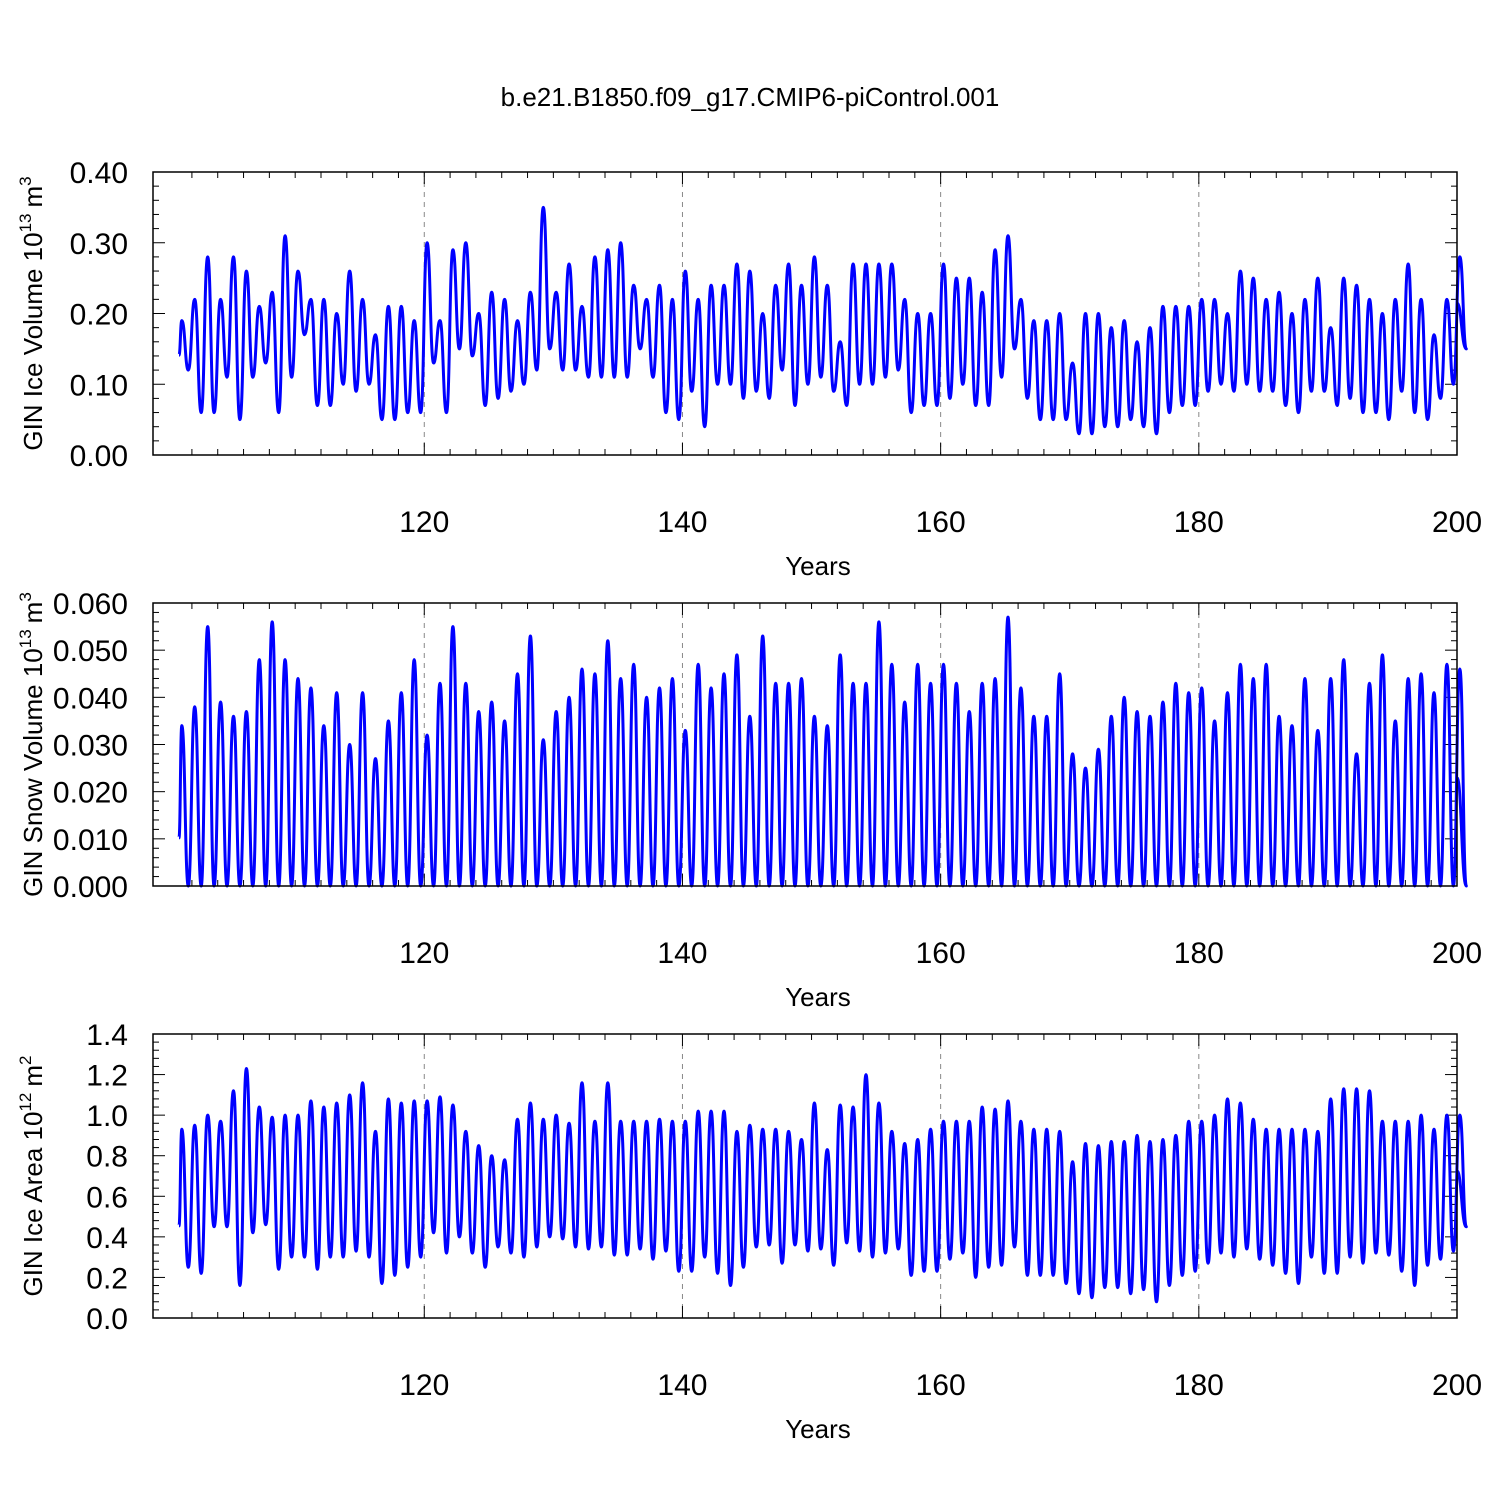  Describe the element at coordinates (33, 772) in the screenshot. I see `y-axis-label-main: GIN Snow Volume 10` at that location.